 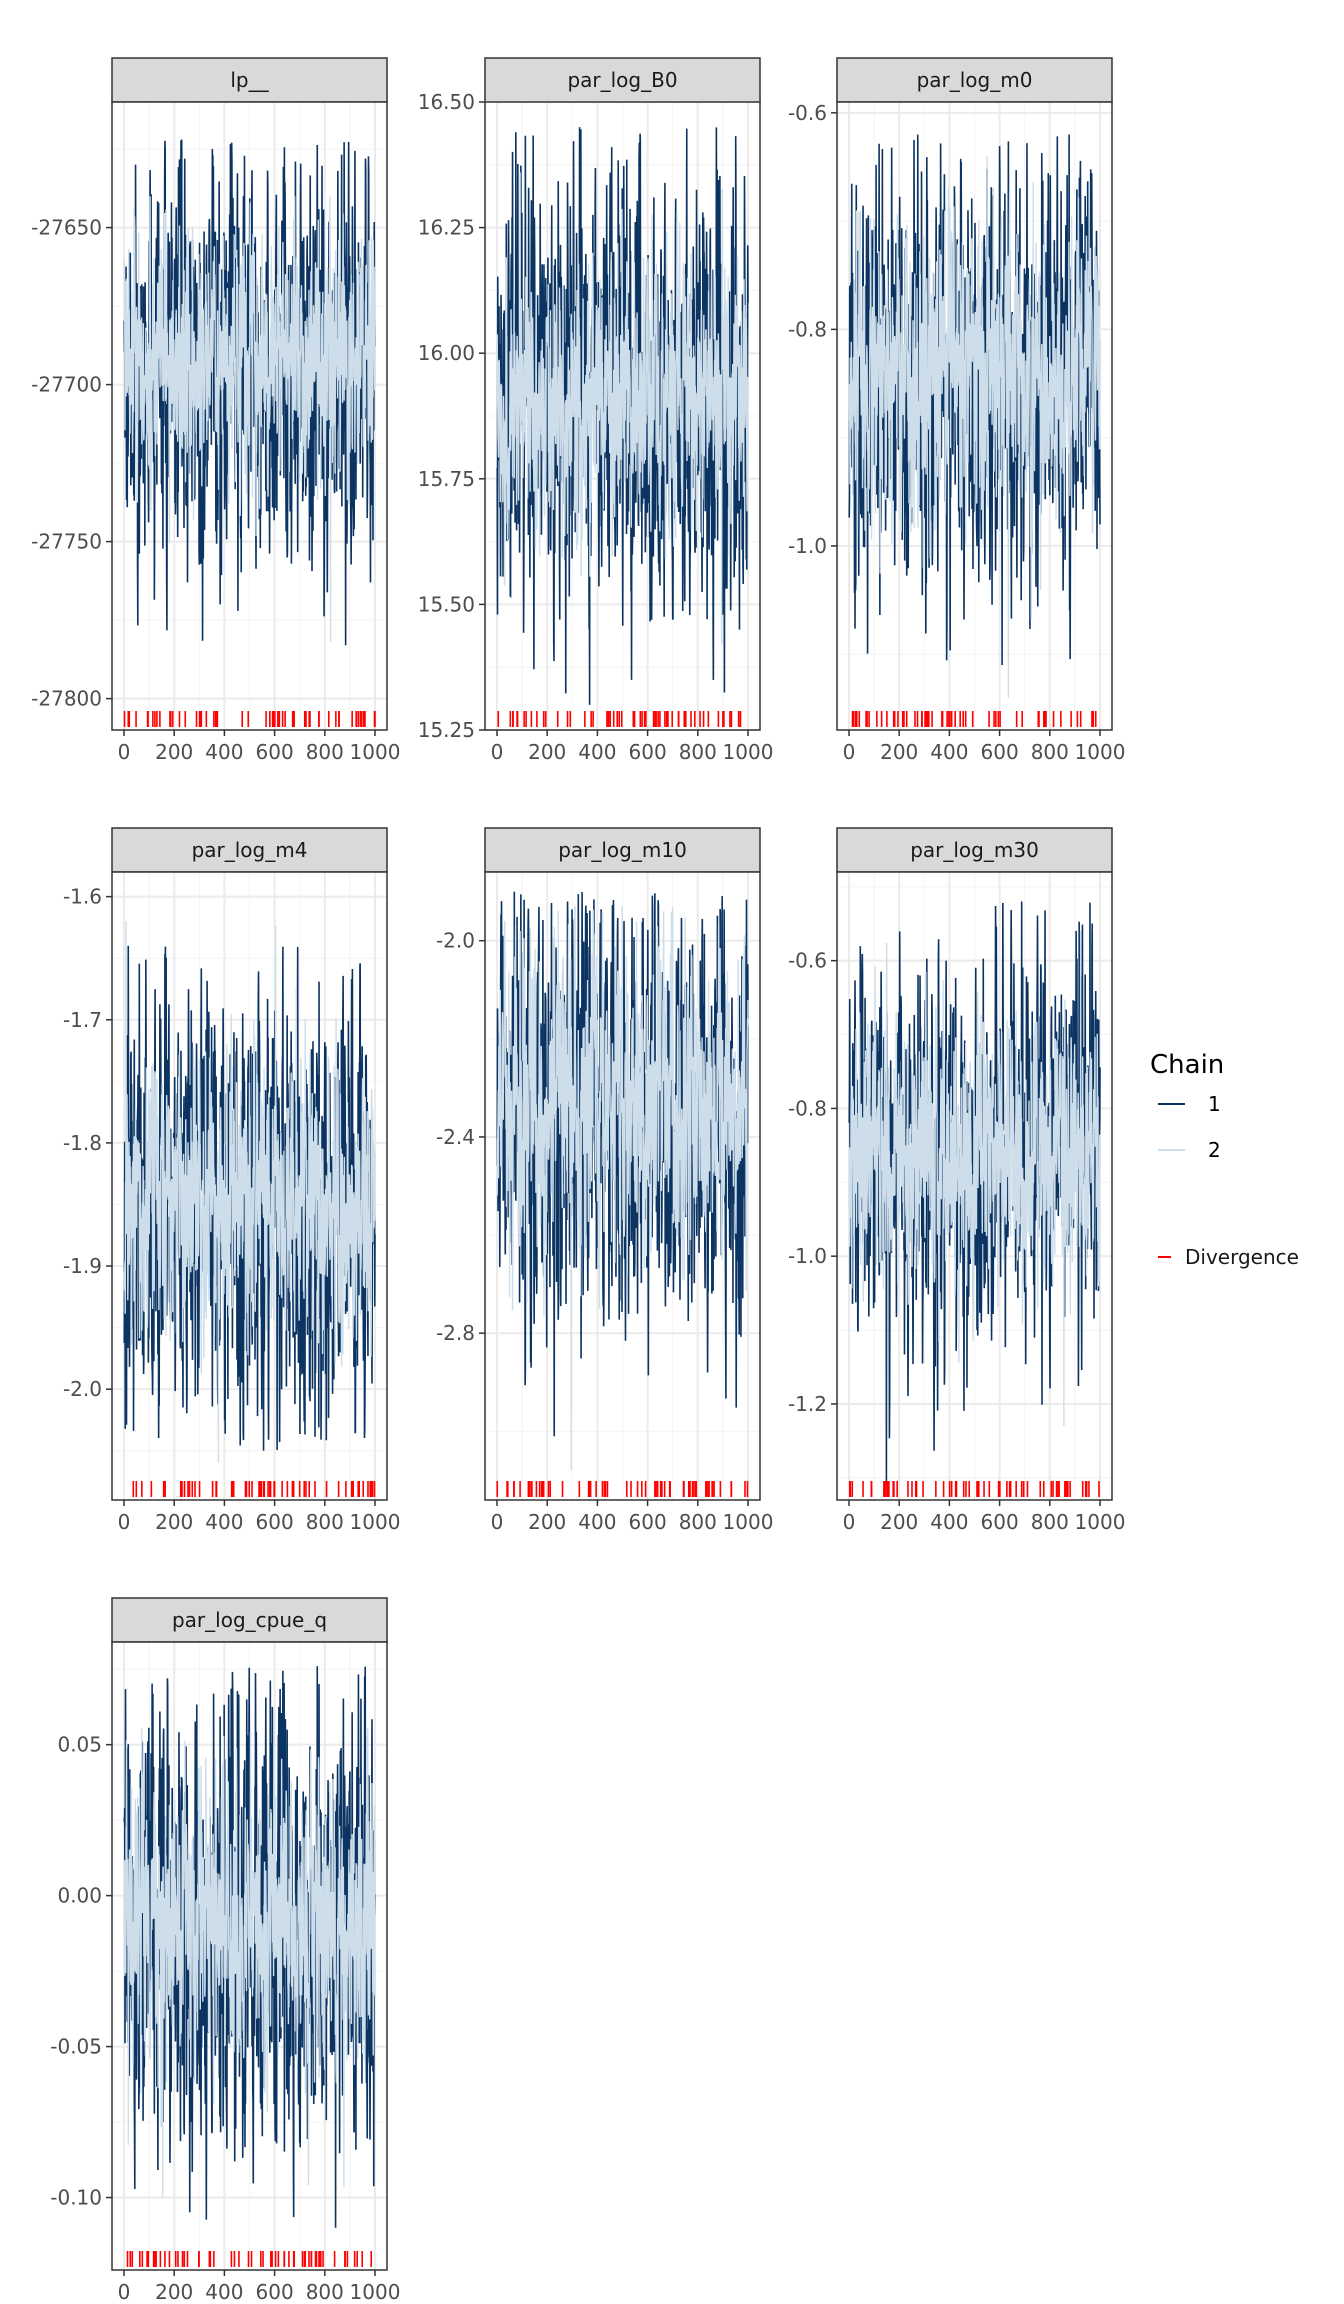 What do you see at coordinates (1189, 1104) in the screenshot?
I see `legend-key-chain-1: 1` at bounding box center [1189, 1104].